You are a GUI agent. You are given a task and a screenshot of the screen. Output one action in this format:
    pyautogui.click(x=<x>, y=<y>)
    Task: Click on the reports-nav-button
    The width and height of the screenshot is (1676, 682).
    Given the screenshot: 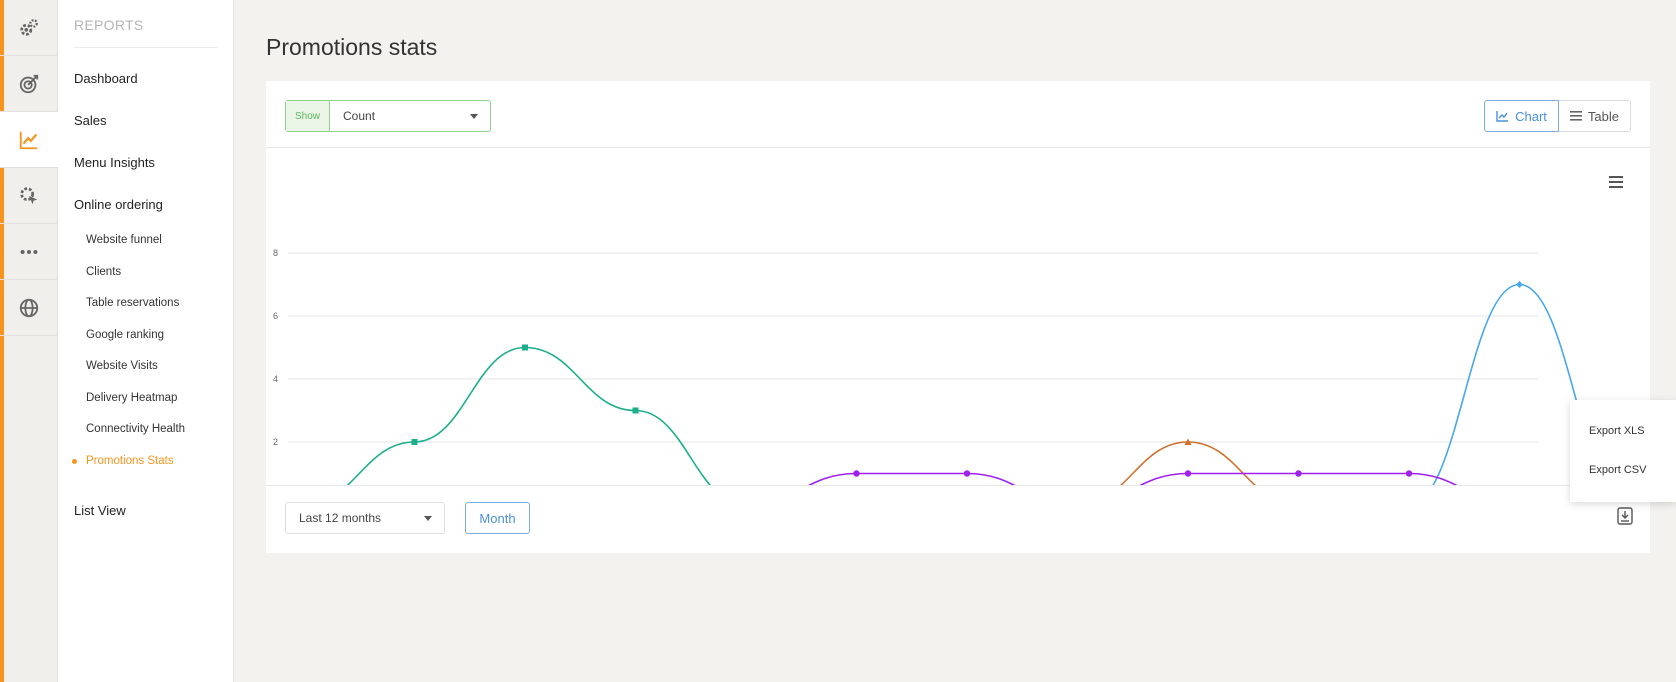 What is the action you would take?
    pyautogui.click(x=29, y=140)
    